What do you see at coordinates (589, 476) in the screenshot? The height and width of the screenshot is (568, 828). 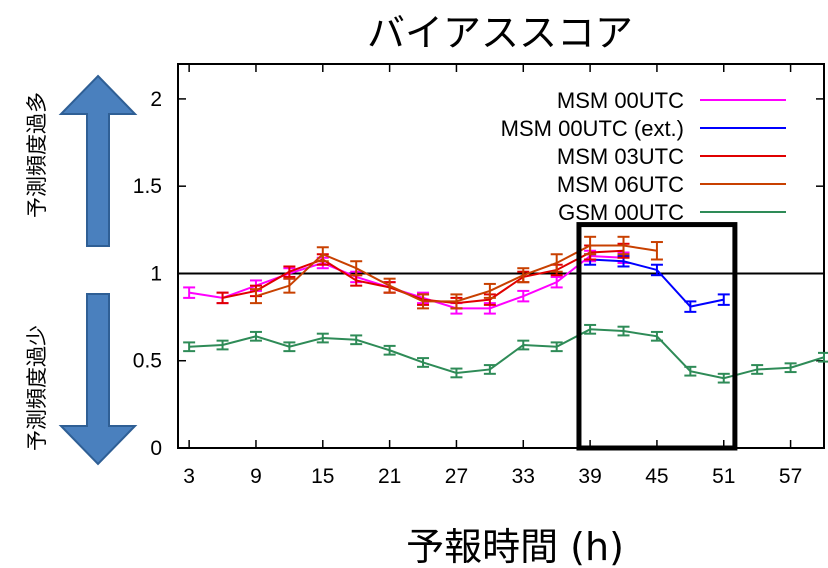 I see `x-tick-label: 39` at bounding box center [589, 476].